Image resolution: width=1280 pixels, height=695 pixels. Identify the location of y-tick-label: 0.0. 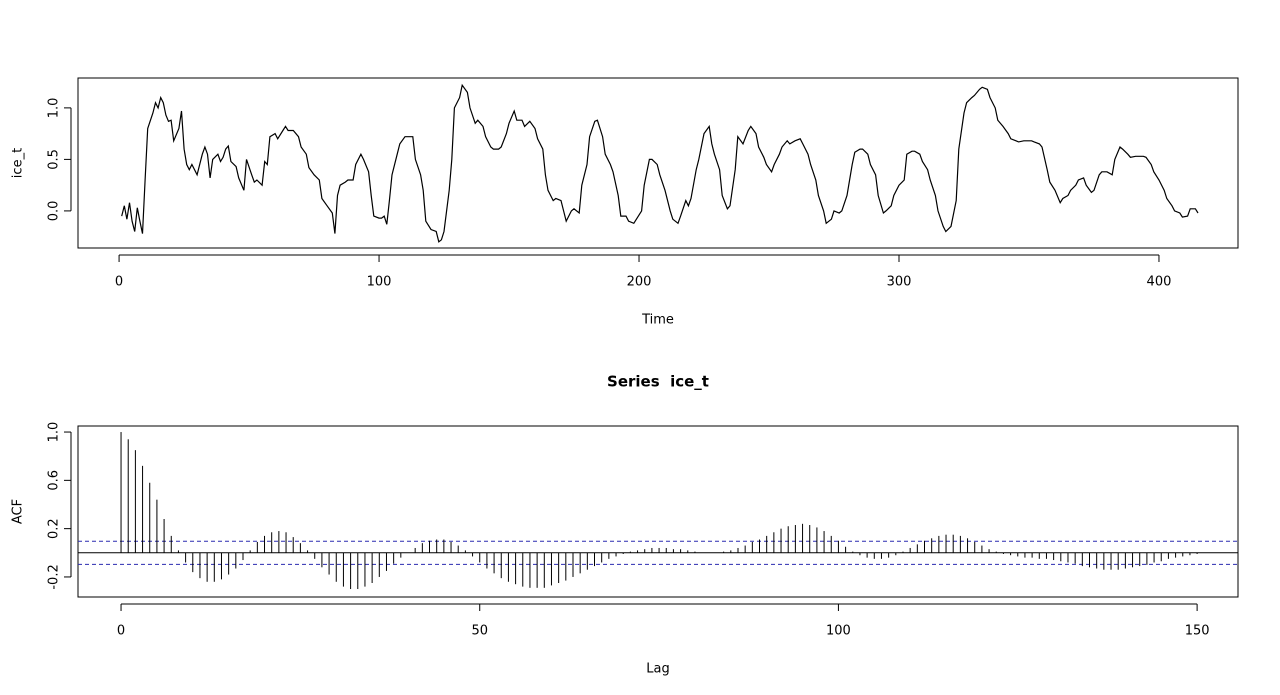
(54, 211).